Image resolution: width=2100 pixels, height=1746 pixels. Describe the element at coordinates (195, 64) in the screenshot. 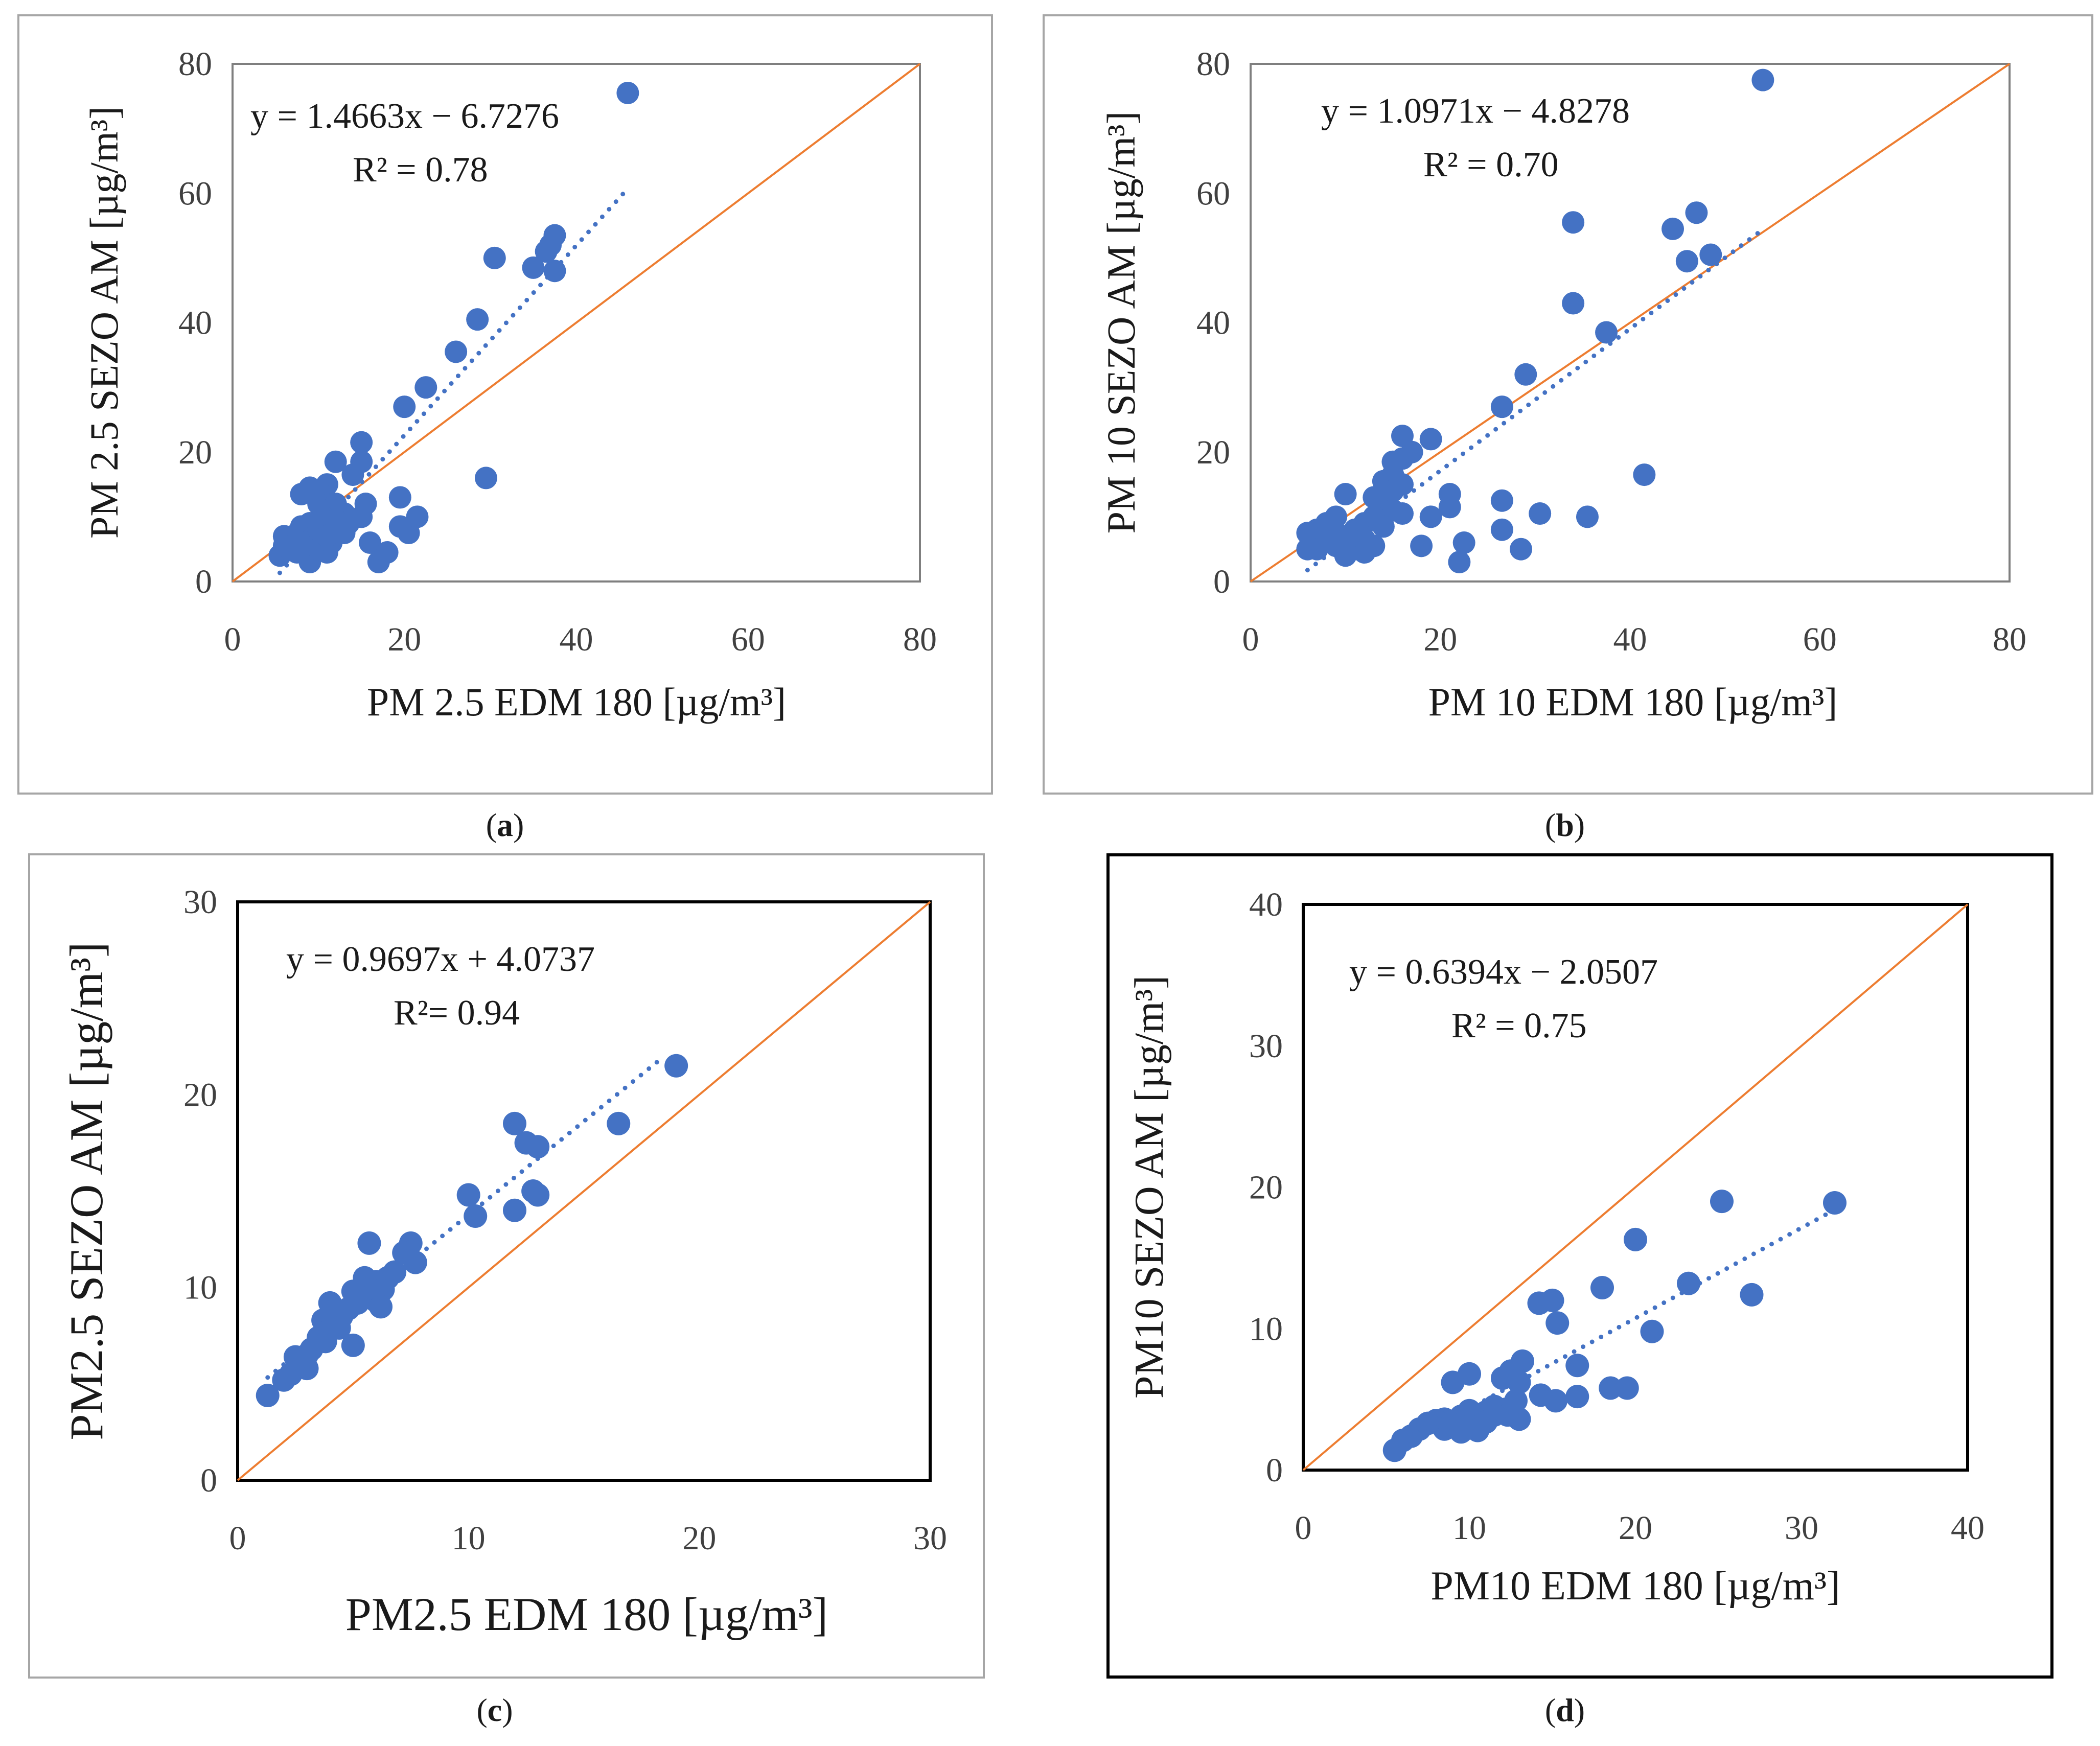

I see `y-tick-label: 80` at that location.